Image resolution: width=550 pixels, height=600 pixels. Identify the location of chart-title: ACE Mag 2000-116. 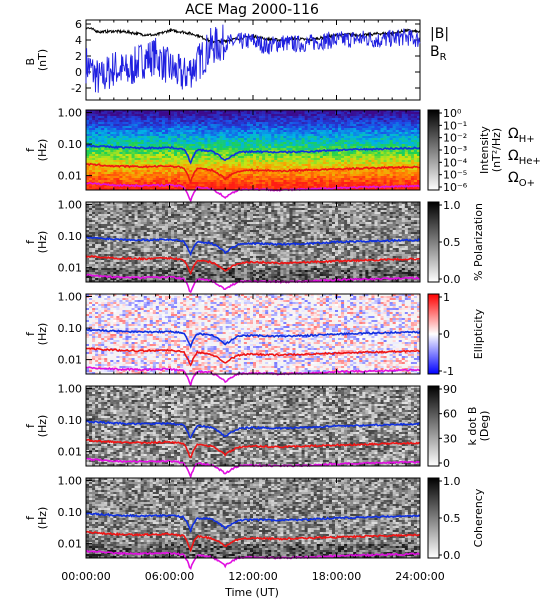
(252, 10).